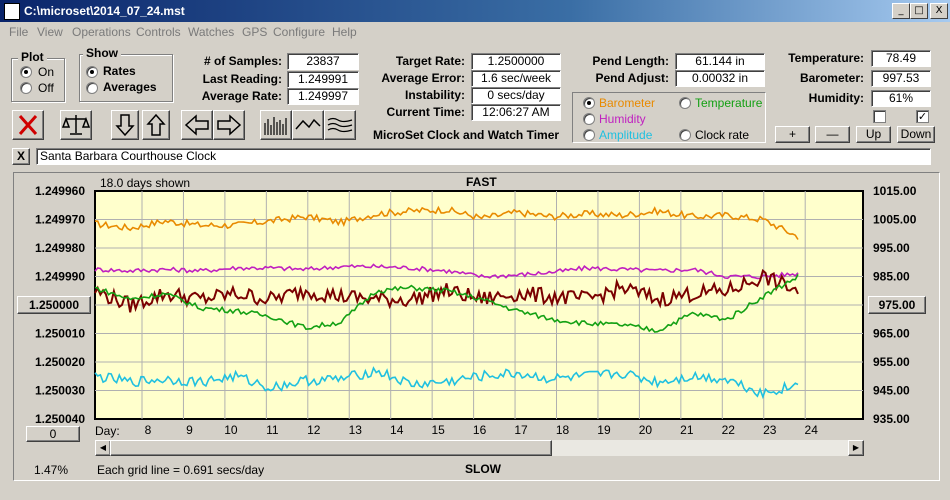 Image resolution: width=950 pixels, height=500 pixels. I want to click on right-axis-tick: 1015.00, so click(895, 191).